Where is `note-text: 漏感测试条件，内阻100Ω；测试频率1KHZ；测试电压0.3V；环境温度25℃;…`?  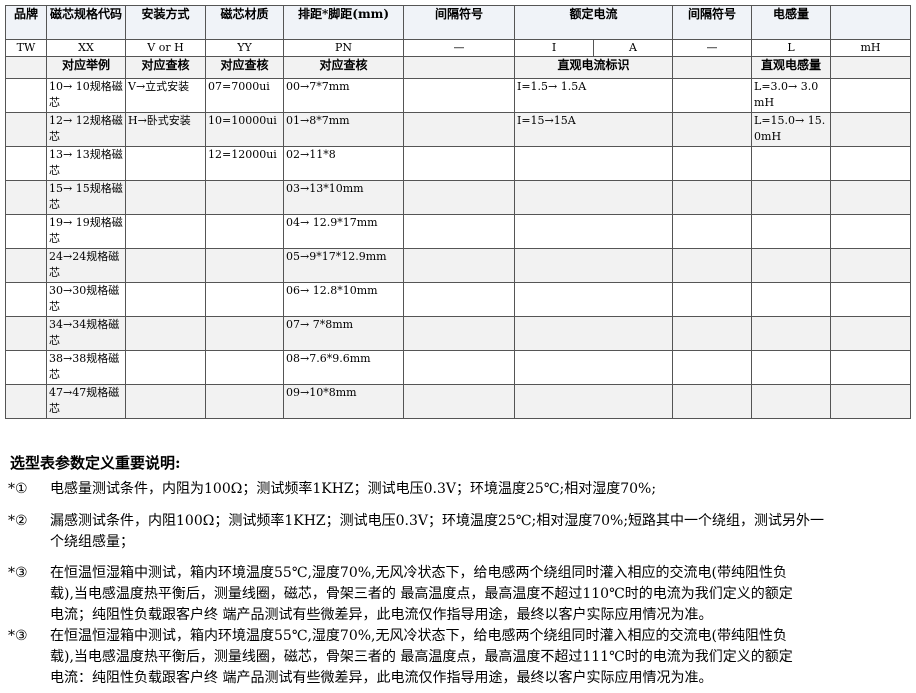 note-text: 漏感测试条件，内阻100Ω；测试频率1KHZ；测试电压0.3V；环境温度25℃;… is located at coordinates (437, 532).